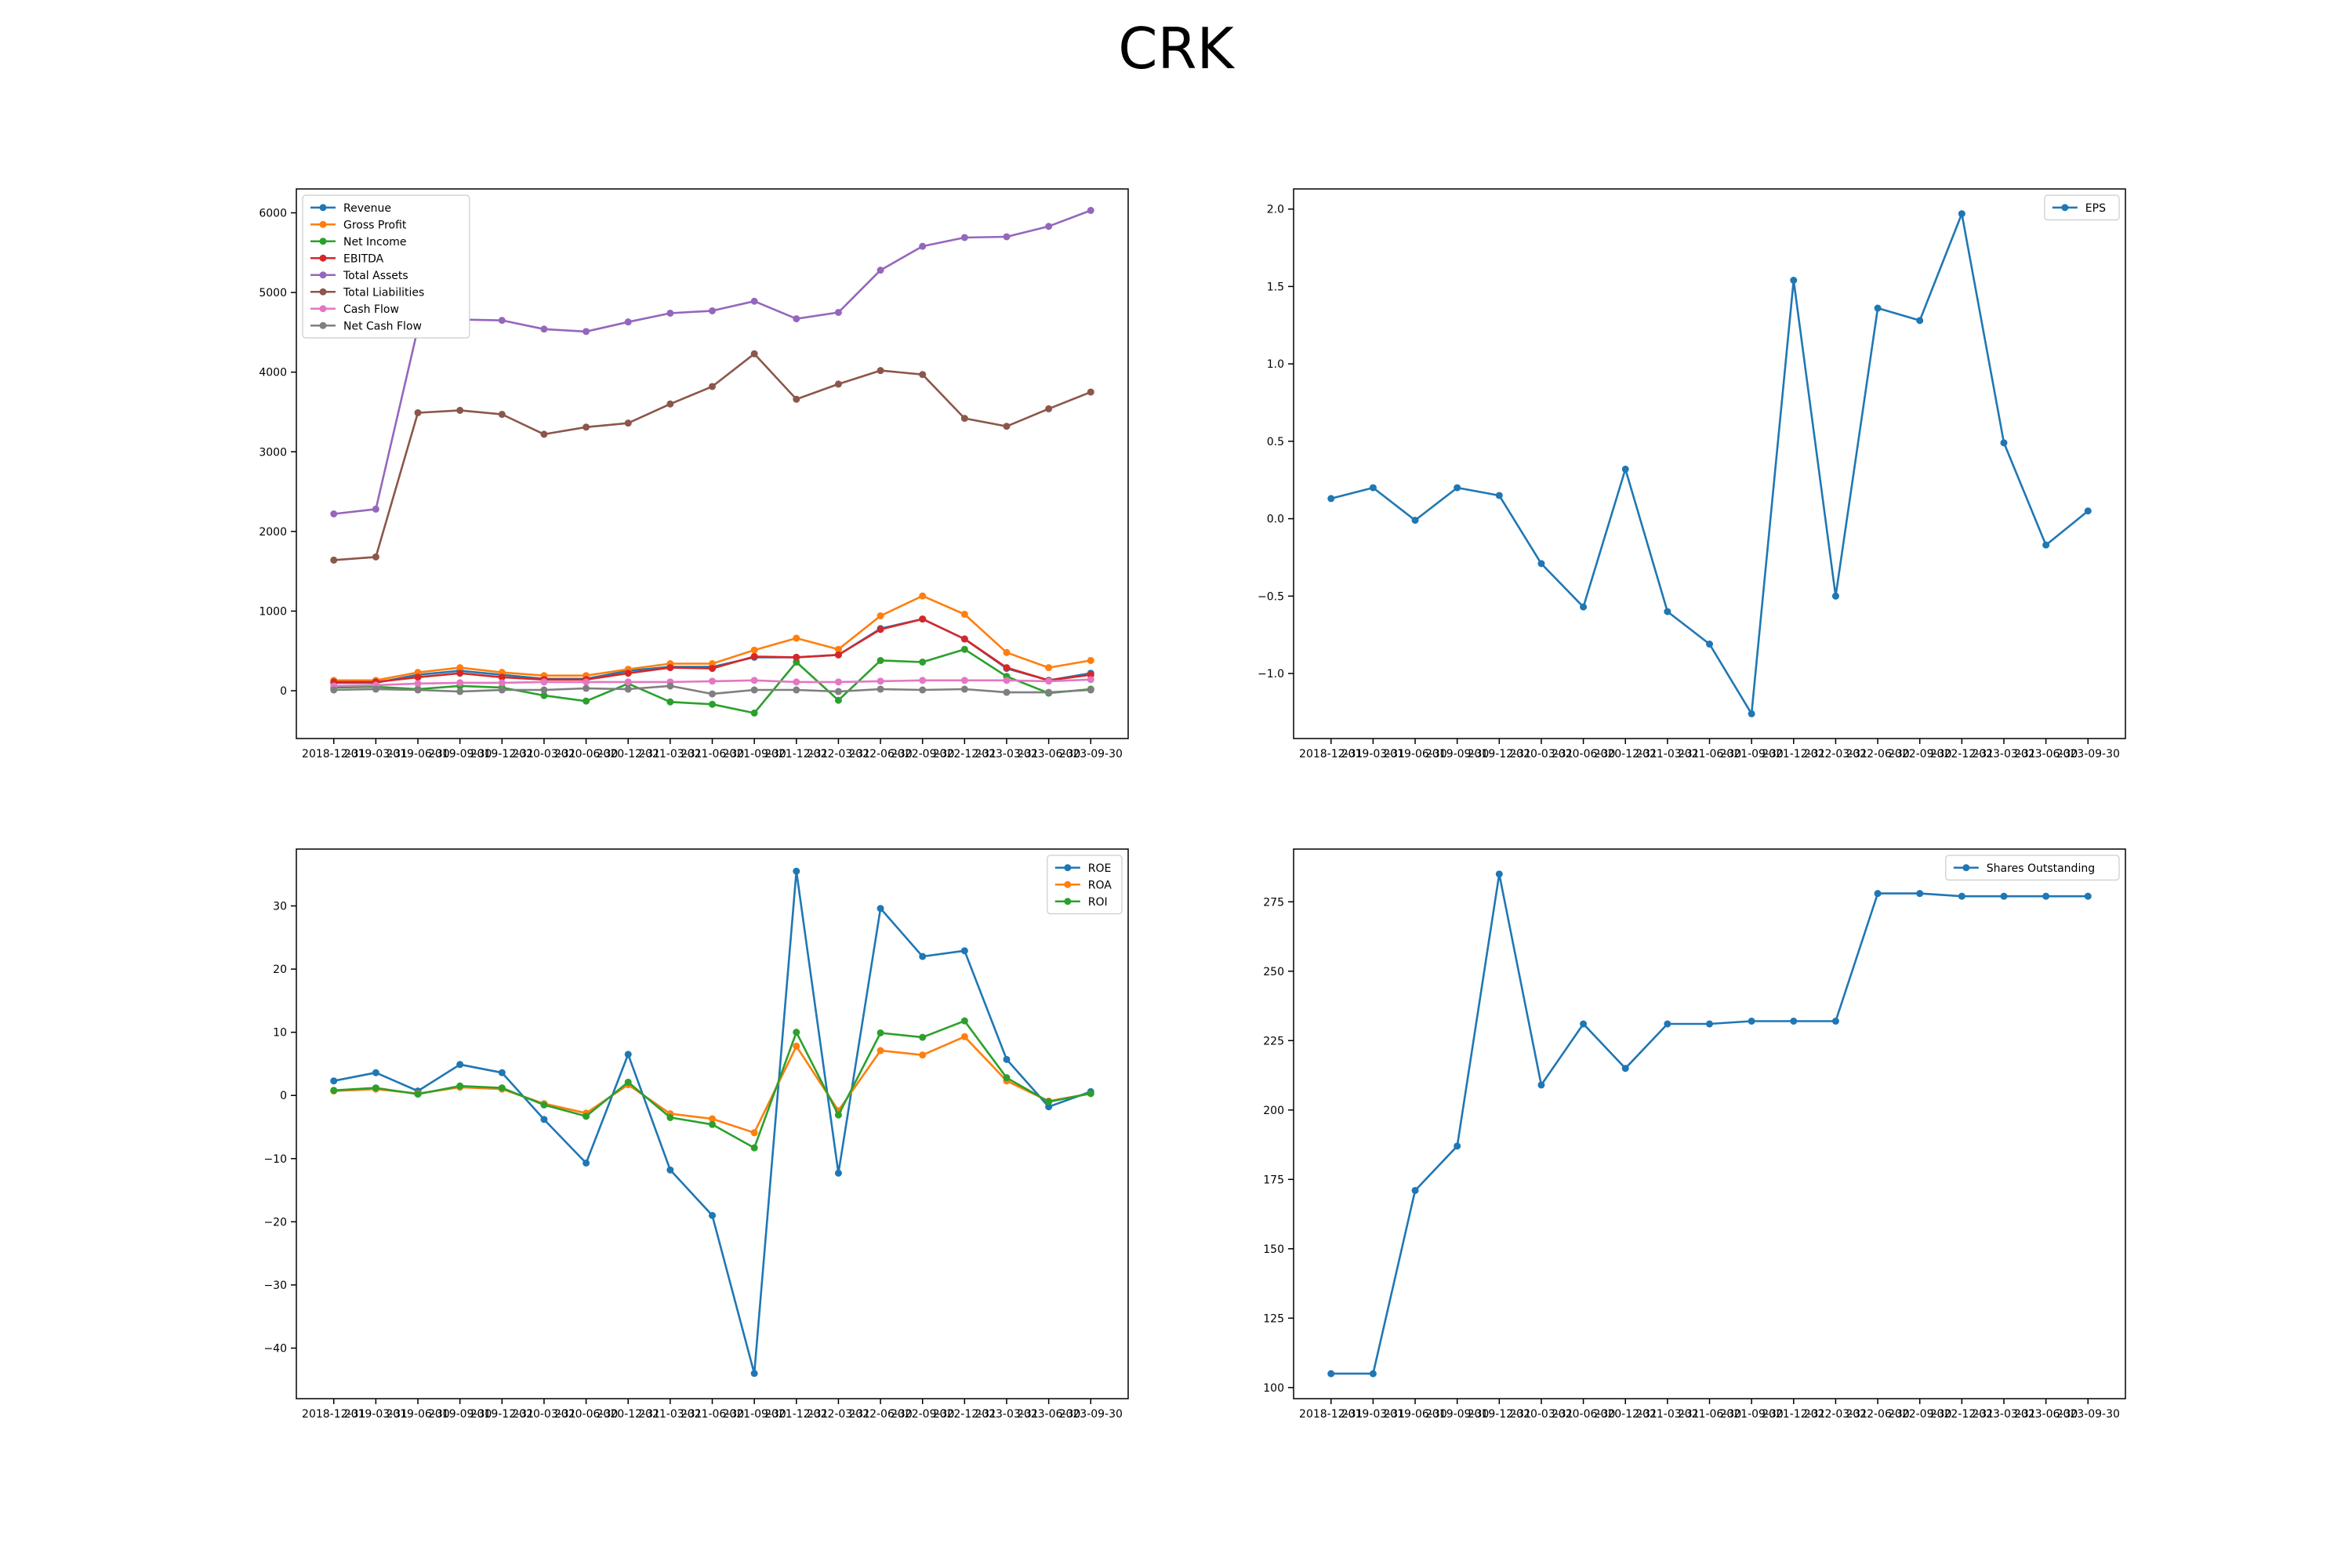  I want to click on series-line, so click(1709, 463).